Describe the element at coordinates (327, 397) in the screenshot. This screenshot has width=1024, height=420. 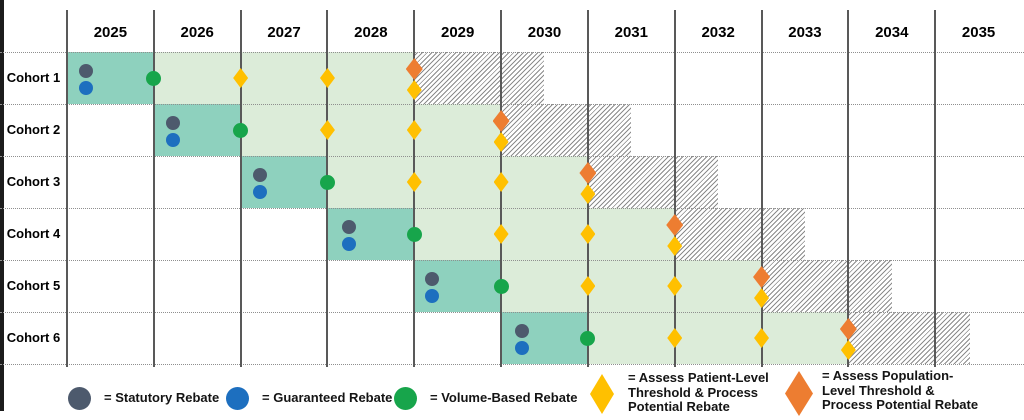
I see `legend-label: = Guaranteed Rebate` at that location.